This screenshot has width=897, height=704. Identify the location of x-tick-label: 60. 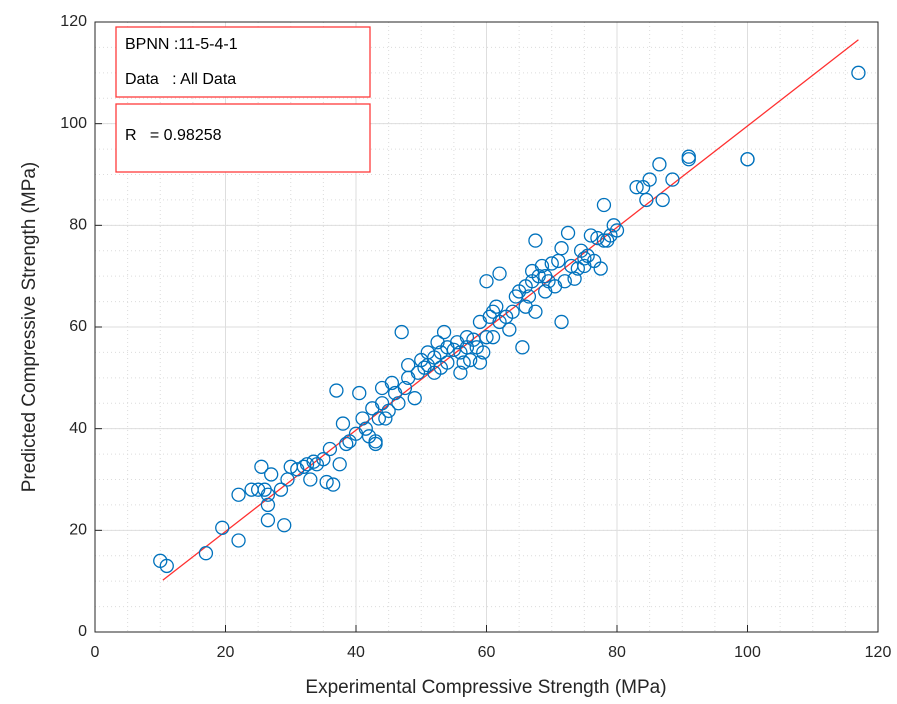
(487, 652).